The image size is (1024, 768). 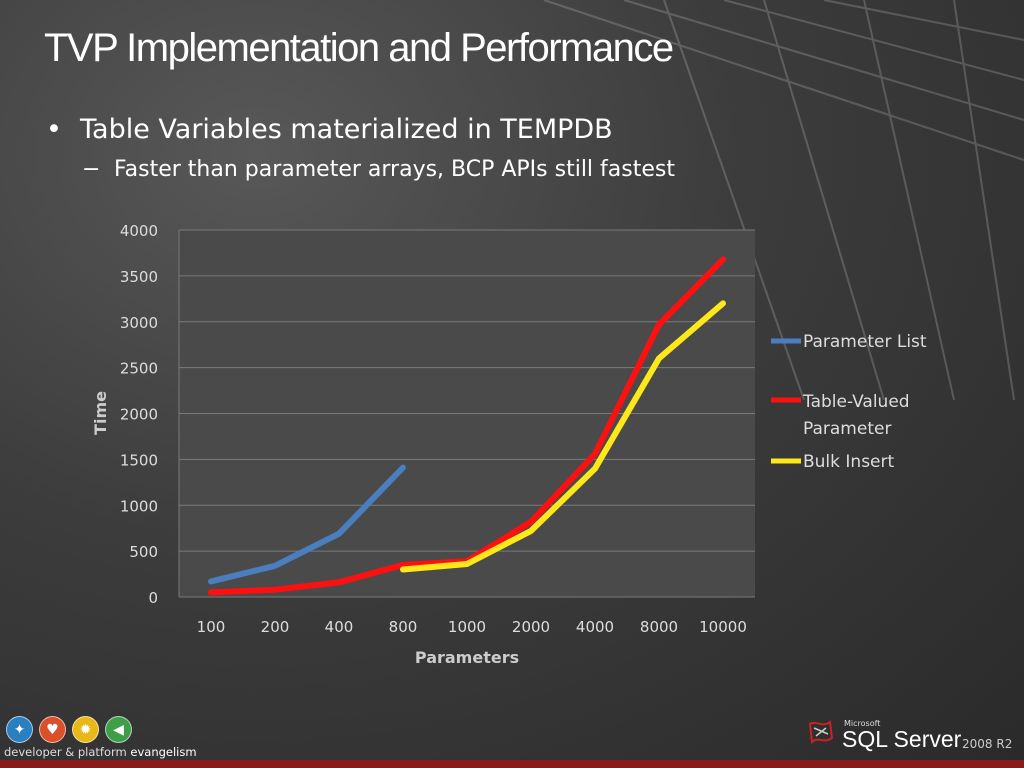 I want to click on y-axis-ticks: 0 500 1000 1500 2000 2500 3000 3500 4000, so click(x=139, y=414).